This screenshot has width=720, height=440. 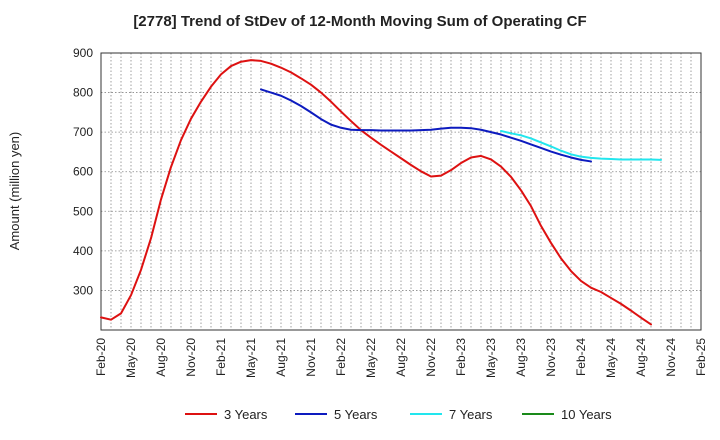 What do you see at coordinates (491, 358) in the screenshot?
I see `x-tick-label: May-23` at bounding box center [491, 358].